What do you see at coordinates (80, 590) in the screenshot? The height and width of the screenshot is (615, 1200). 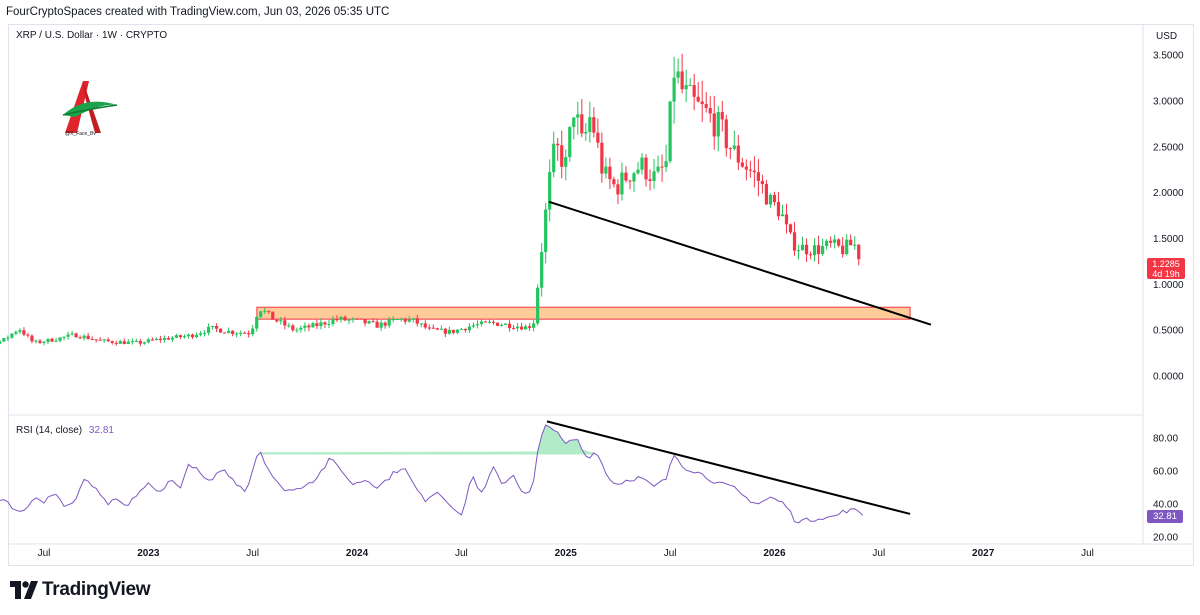 I see `tradingview-logo: TradingView` at bounding box center [80, 590].